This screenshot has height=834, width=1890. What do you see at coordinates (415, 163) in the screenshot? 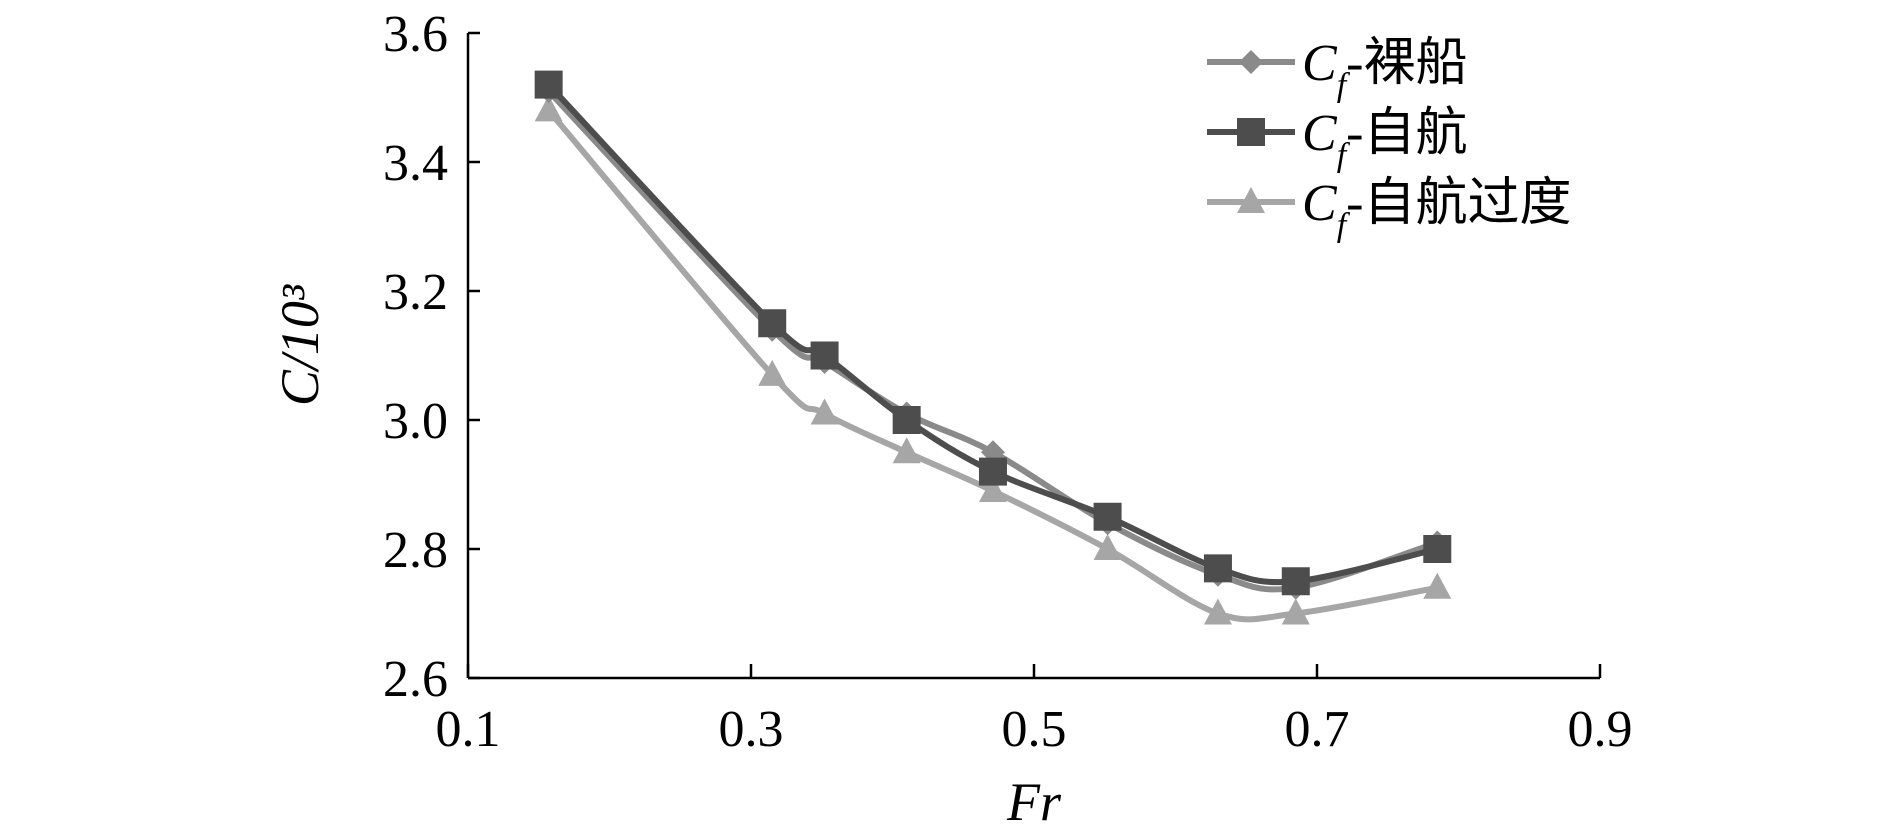
I see `y-tick-label: 3.4` at bounding box center [415, 163].